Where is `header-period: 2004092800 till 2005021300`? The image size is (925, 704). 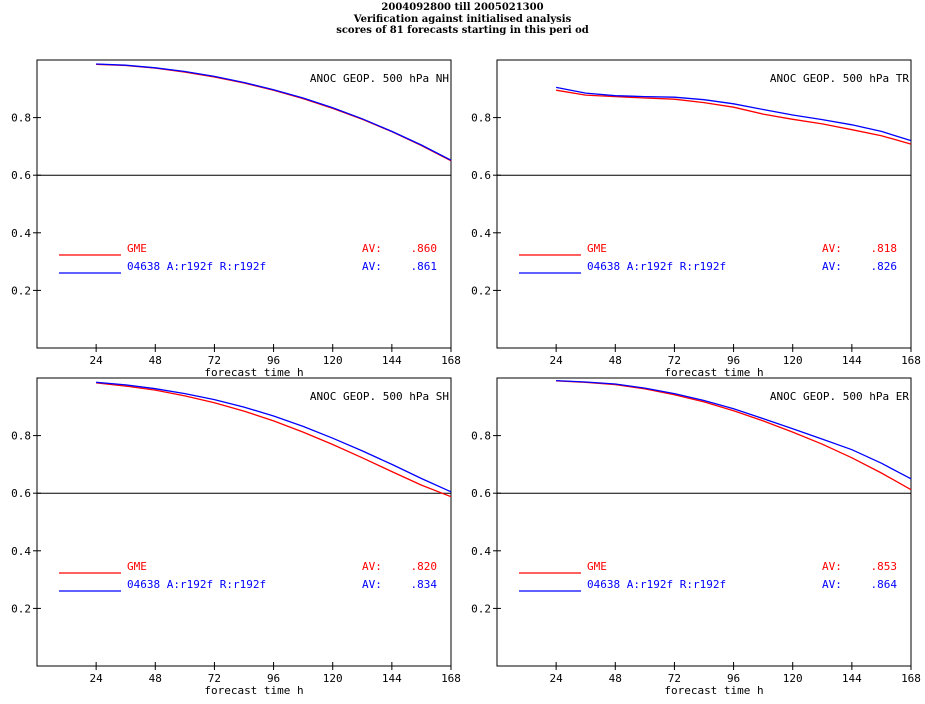
header-period: 2004092800 till 2005021300 is located at coordinates (462, 7).